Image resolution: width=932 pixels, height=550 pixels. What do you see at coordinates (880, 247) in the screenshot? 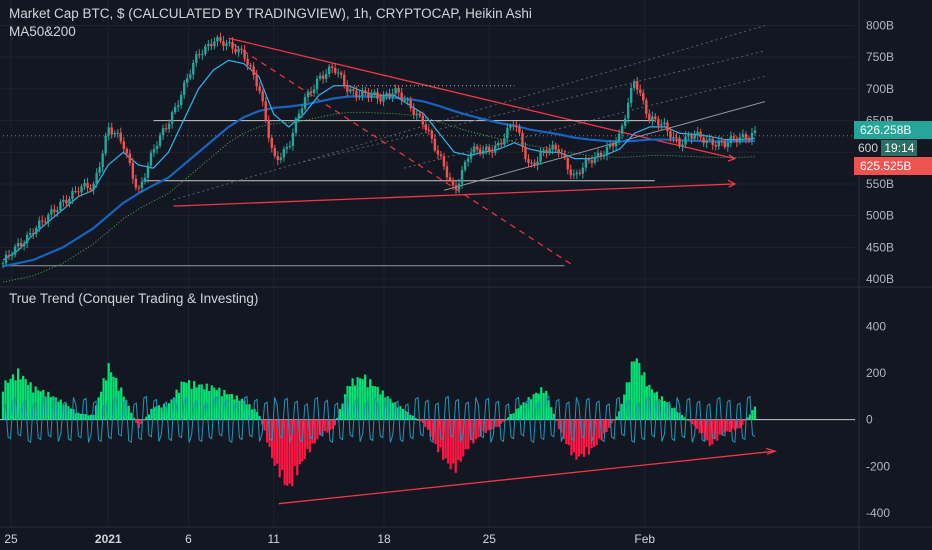
I see `price-tick-label: 450B` at bounding box center [880, 247].